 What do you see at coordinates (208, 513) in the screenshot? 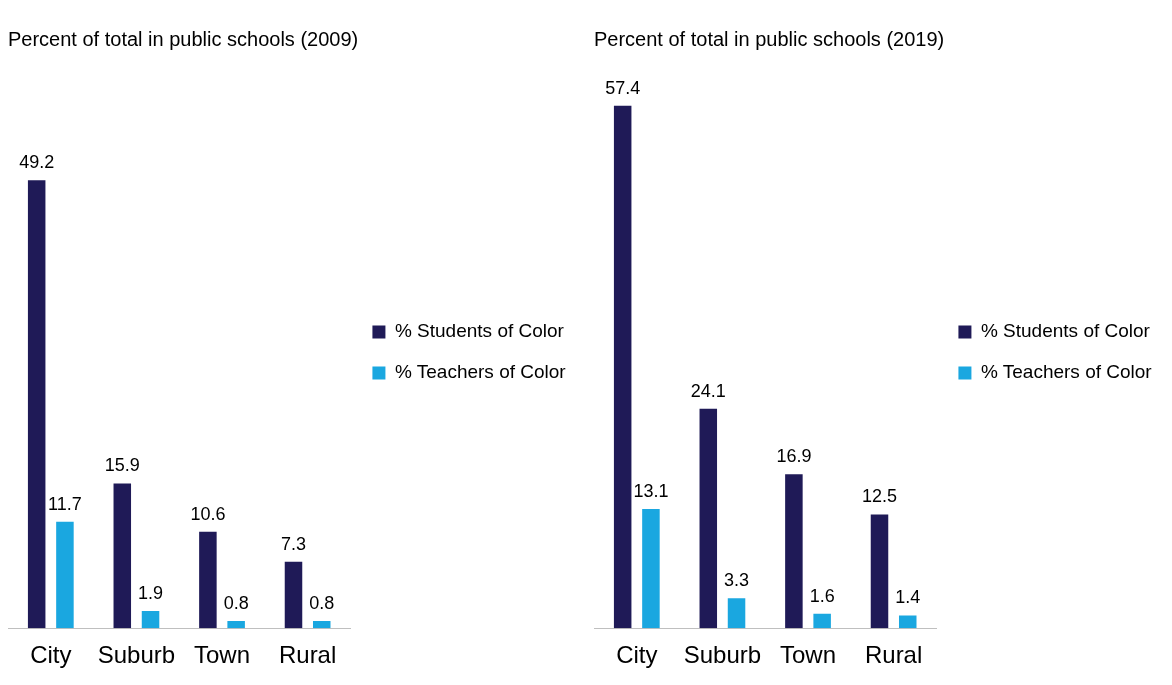
I see `data-label: 10.6` at bounding box center [208, 513].